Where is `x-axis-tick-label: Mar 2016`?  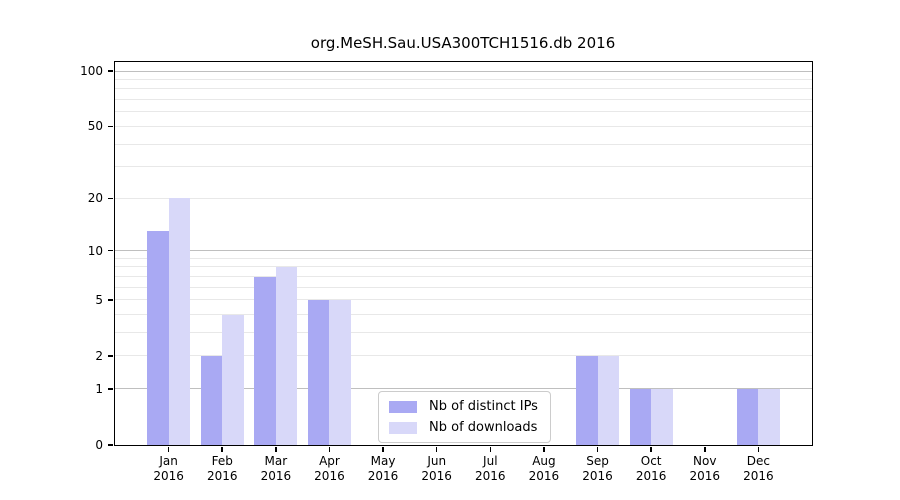
x-axis-tick-label: Mar 2016 is located at coordinates (276, 468).